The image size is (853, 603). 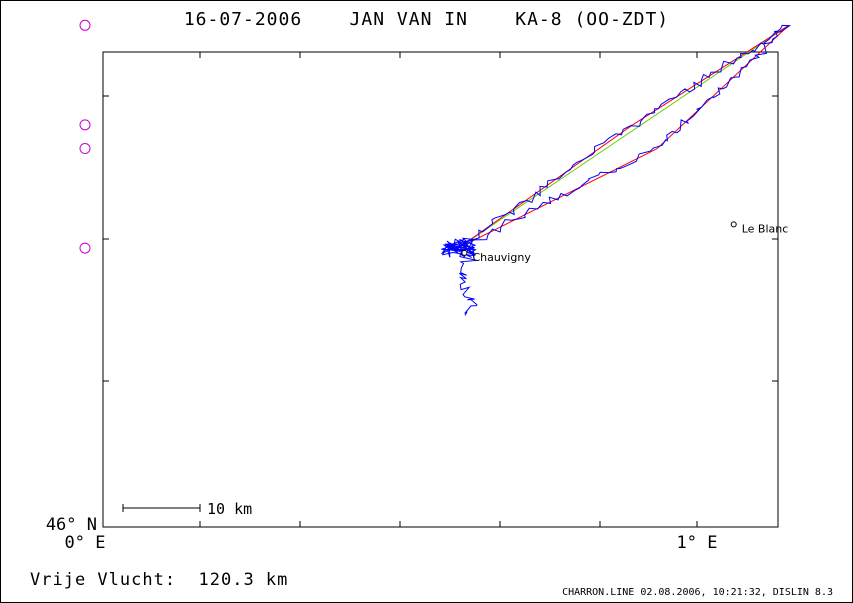 I want to click on scale-bar-label: 10 km, so click(x=229, y=509).